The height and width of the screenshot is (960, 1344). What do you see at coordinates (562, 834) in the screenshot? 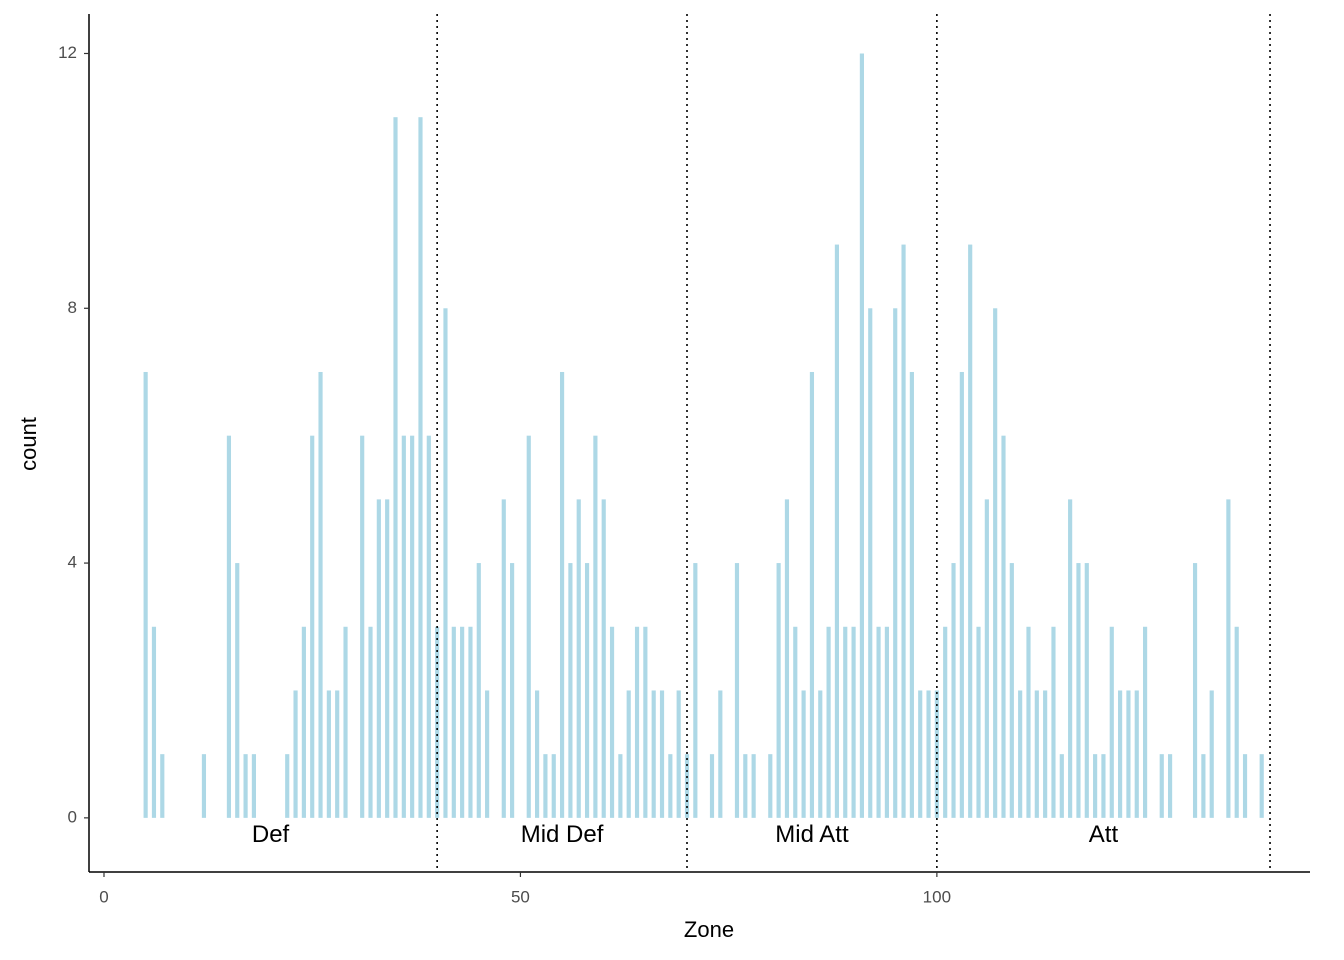
I see `zone-label: Mid Def` at bounding box center [562, 834].